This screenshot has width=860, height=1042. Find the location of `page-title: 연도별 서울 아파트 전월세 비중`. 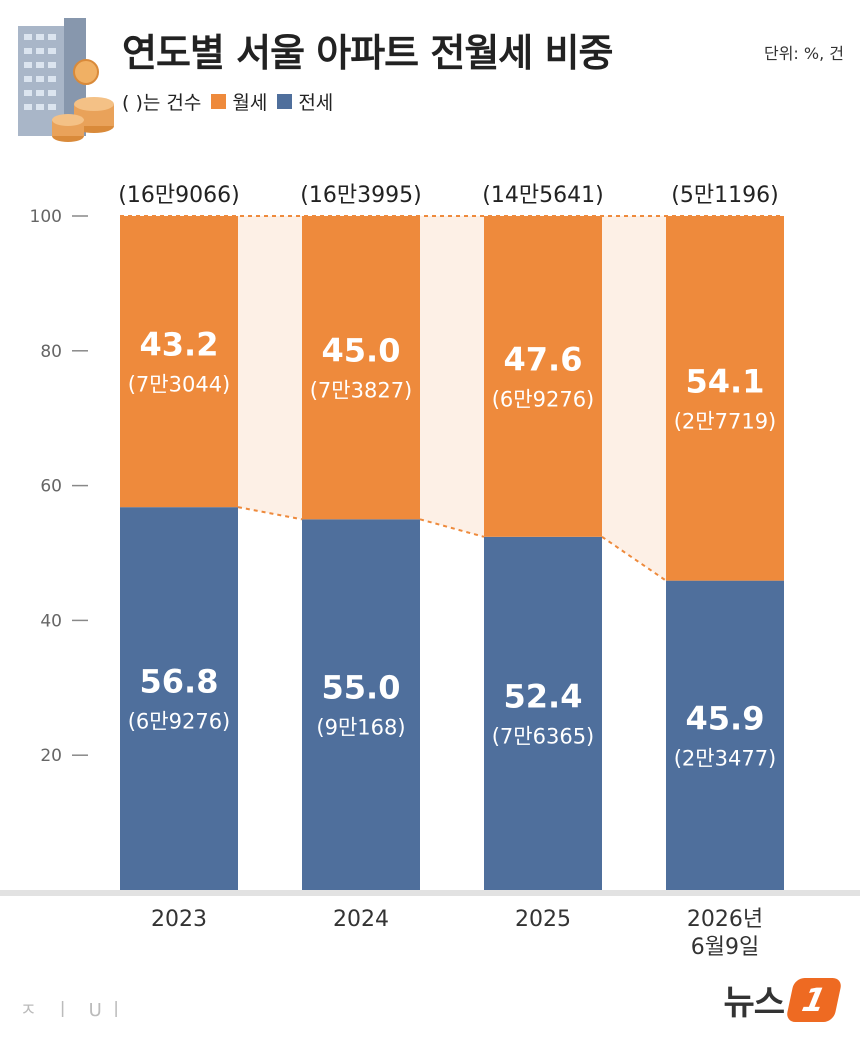

page-title: 연도별 서울 아파트 전월세 비중 is located at coordinates (367, 53).